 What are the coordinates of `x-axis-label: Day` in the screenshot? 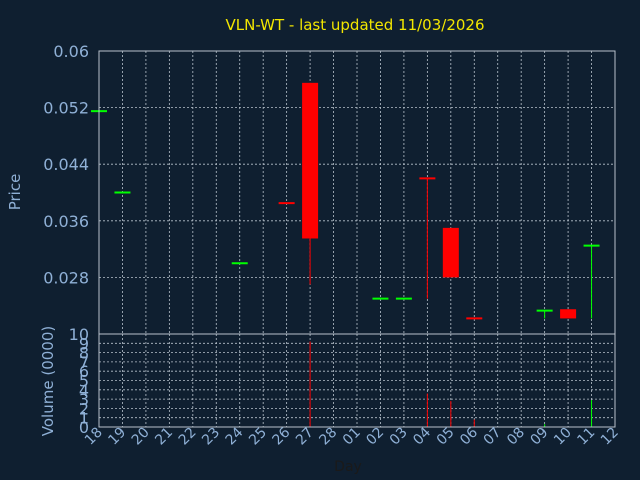 It's located at (348, 467).